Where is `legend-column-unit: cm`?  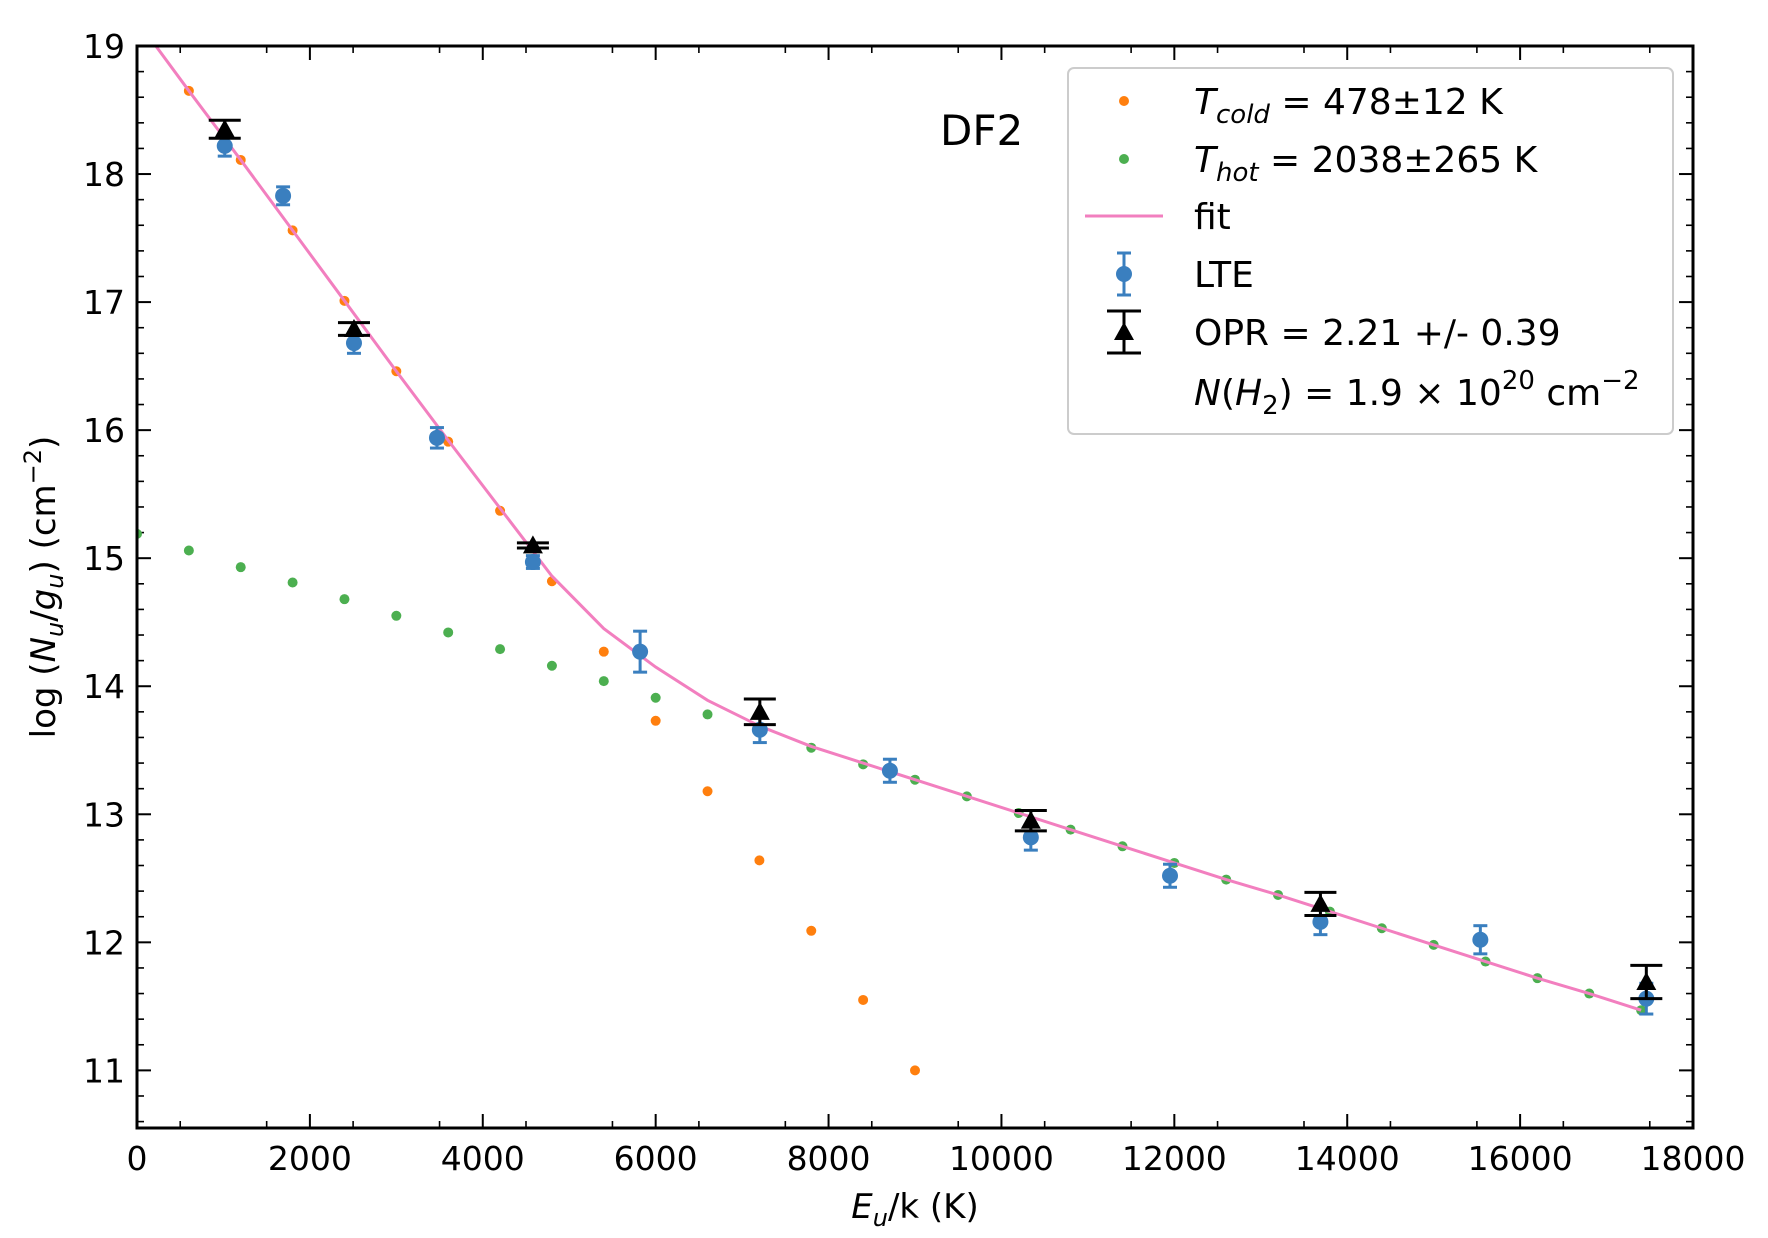 legend-column-unit: cm is located at coordinates (1568, 393).